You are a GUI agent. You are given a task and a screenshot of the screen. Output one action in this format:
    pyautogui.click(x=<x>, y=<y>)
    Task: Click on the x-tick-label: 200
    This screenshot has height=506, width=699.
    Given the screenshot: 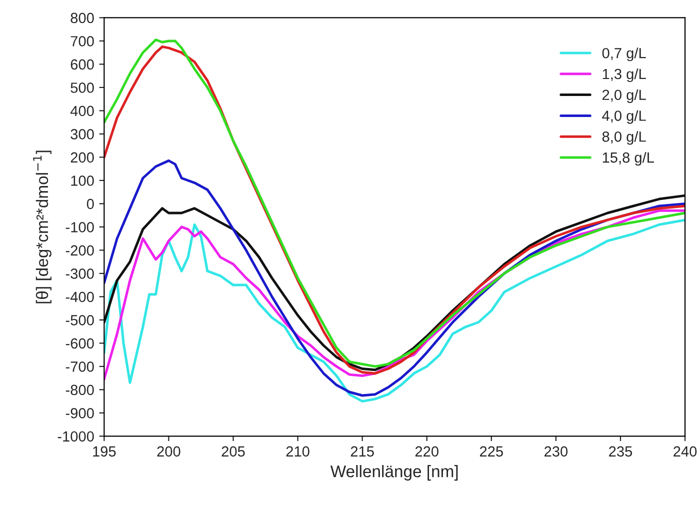 What is the action you would take?
    pyautogui.click(x=168, y=451)
    